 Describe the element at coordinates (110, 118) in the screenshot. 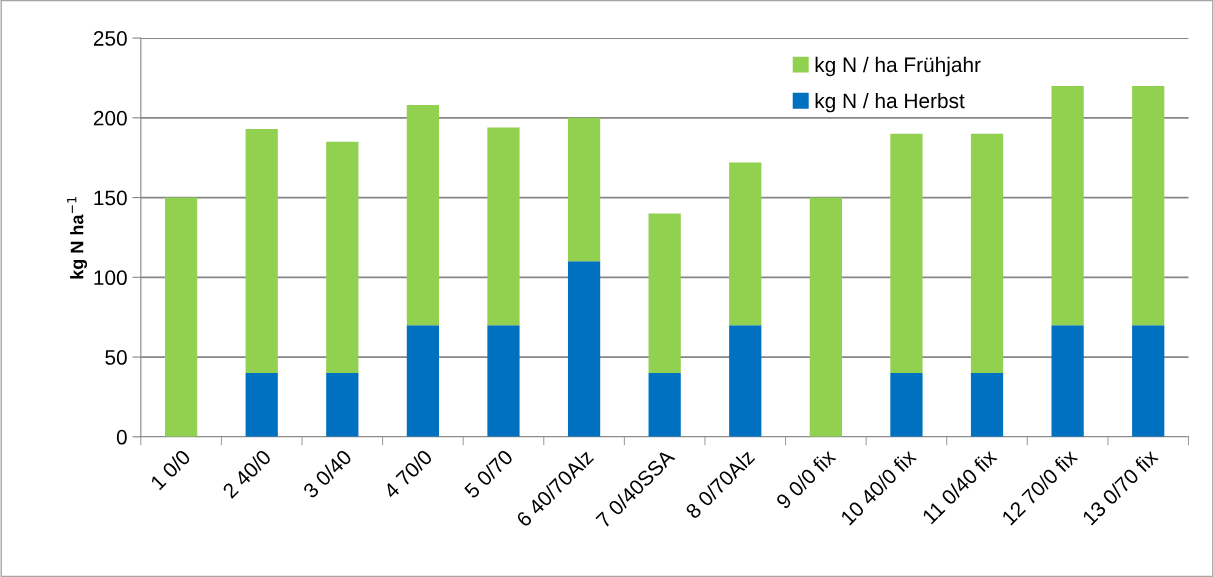

I see `y-tick-label: 200` at that location.